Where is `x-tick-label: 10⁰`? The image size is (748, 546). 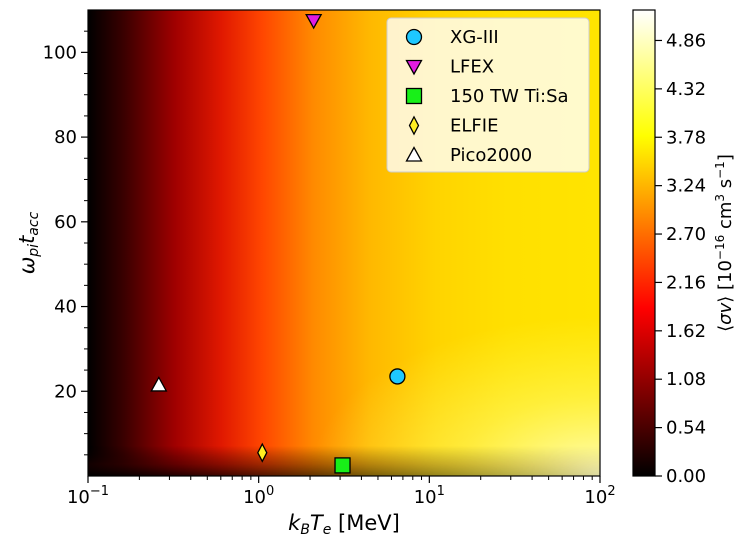
x-tick-label: 10⁰ is located at coordinates (258, 496).